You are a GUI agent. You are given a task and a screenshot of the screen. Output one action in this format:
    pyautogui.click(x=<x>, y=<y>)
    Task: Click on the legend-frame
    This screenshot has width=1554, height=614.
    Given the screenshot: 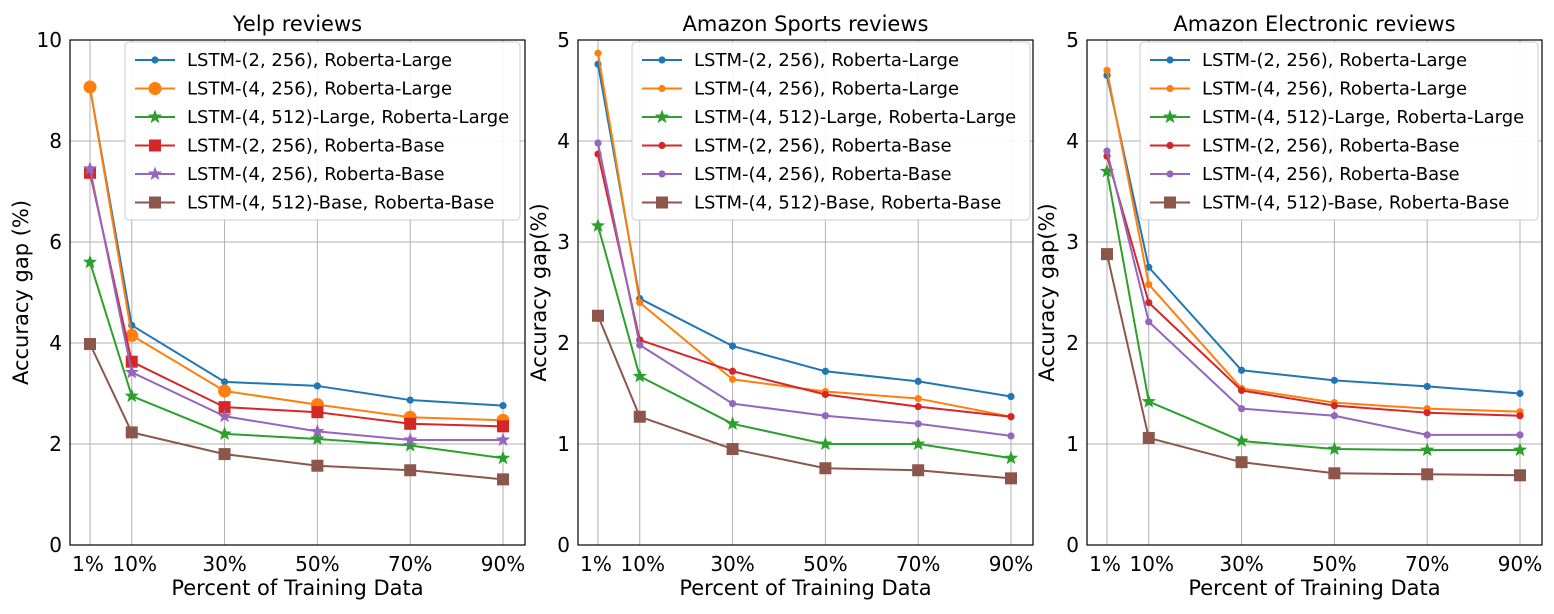 What is the action you would take?
    pyautogui.click(x=322, y=131)
    